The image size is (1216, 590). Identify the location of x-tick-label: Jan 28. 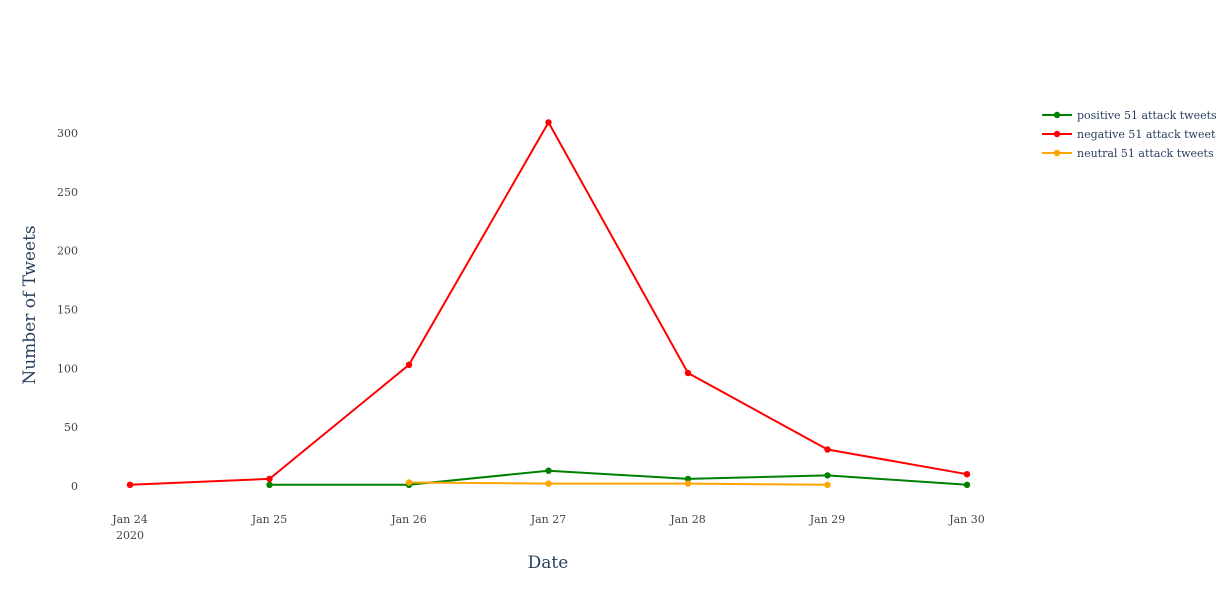
(687, 519).